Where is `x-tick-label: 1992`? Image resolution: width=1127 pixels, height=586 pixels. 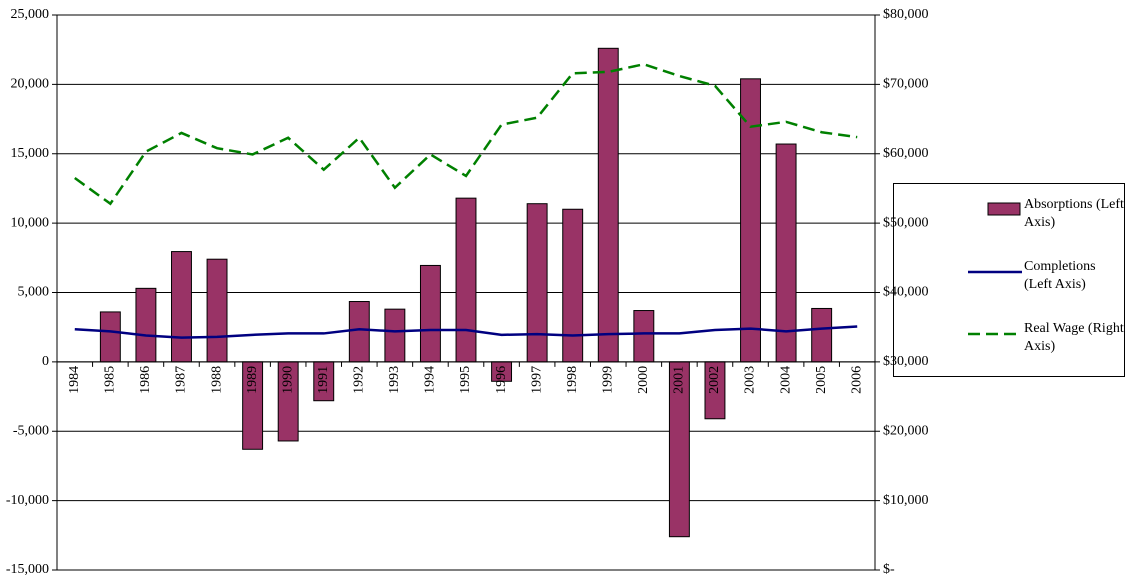 x-tick-label: 1992 is located at coordinates (359, 380).